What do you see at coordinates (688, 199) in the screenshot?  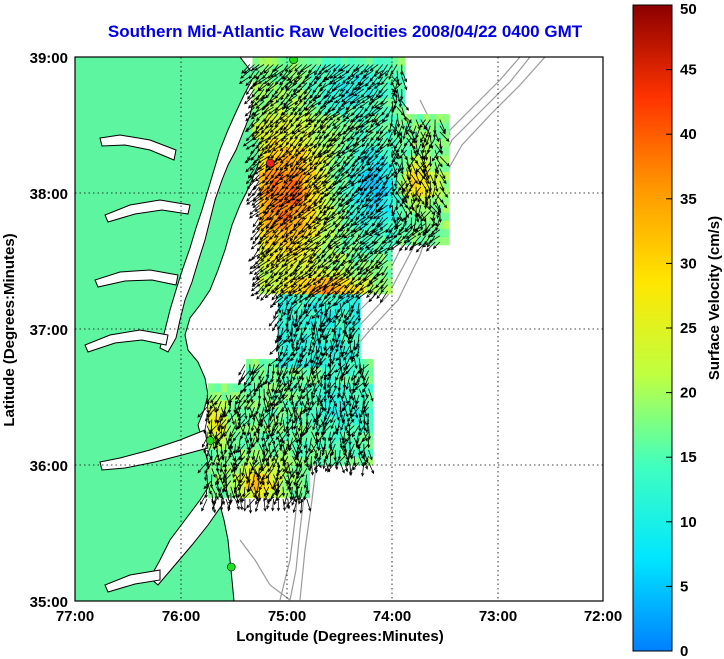 I see `colorbar-tick-label: 35` at bounding box center [688, 199].